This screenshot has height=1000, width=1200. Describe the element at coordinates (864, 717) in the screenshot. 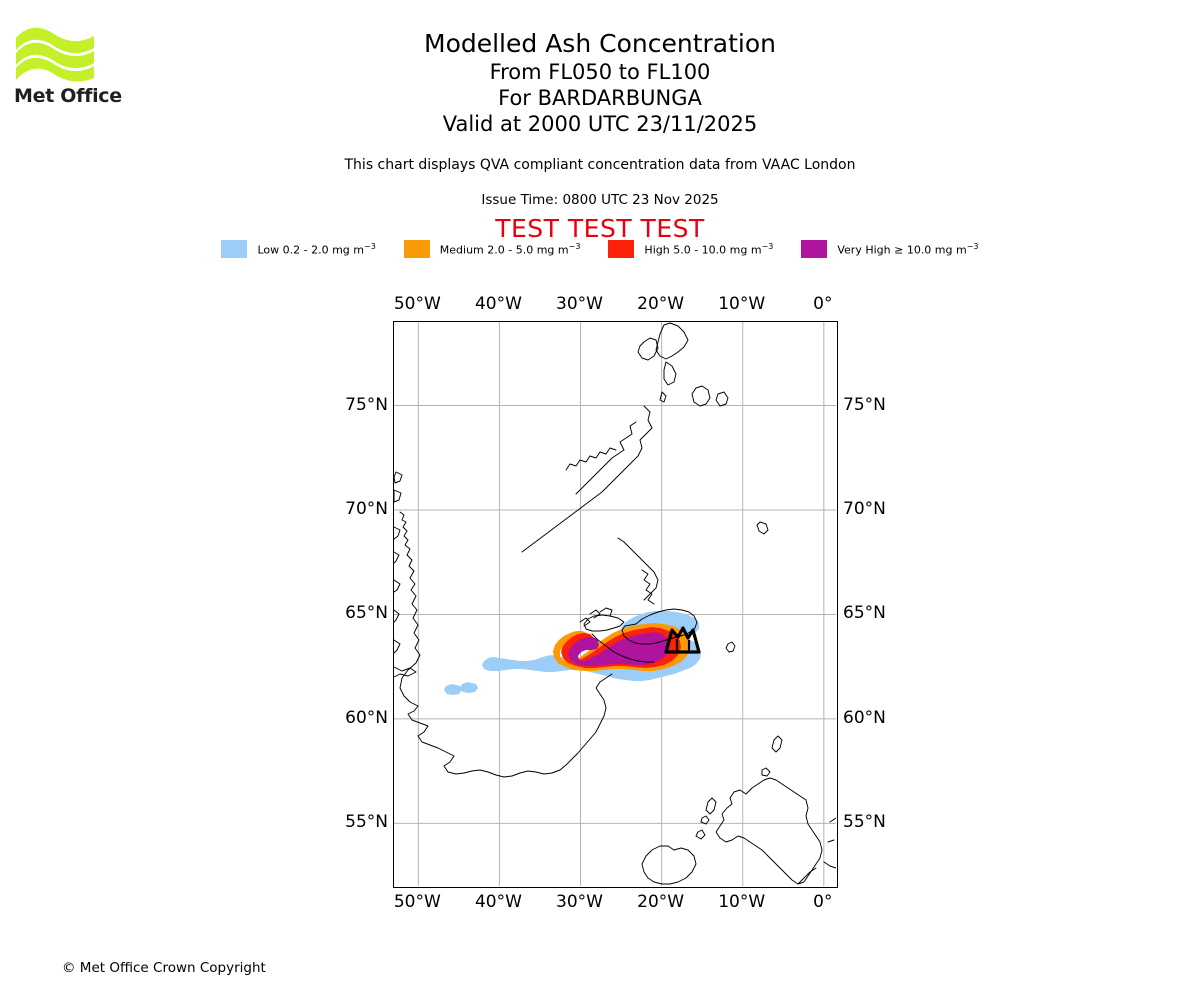

I see `lat-tick-right-60N: 60°N` at that location.